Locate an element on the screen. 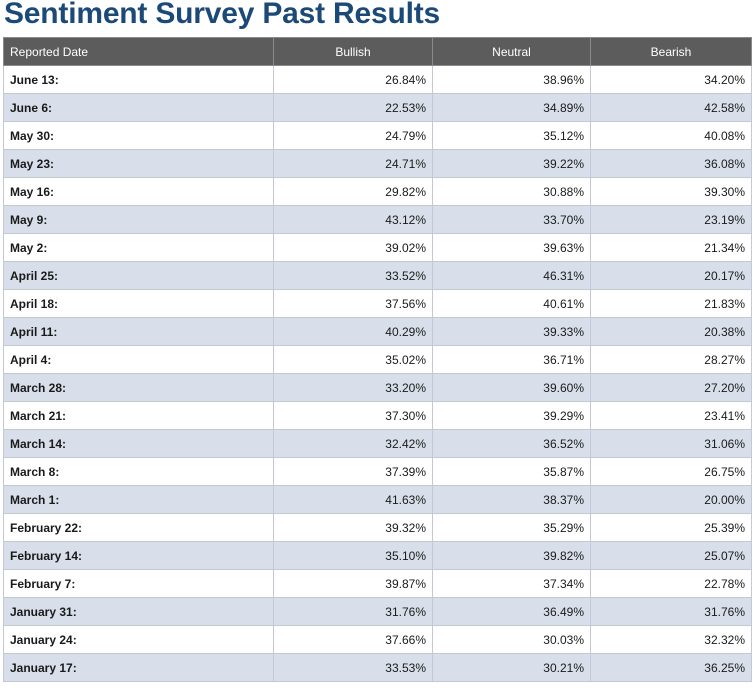 Image resolution: width=753 pixels, height=688 pixels. cell-neutral: 40.61% is located at coordinates (511, 303).